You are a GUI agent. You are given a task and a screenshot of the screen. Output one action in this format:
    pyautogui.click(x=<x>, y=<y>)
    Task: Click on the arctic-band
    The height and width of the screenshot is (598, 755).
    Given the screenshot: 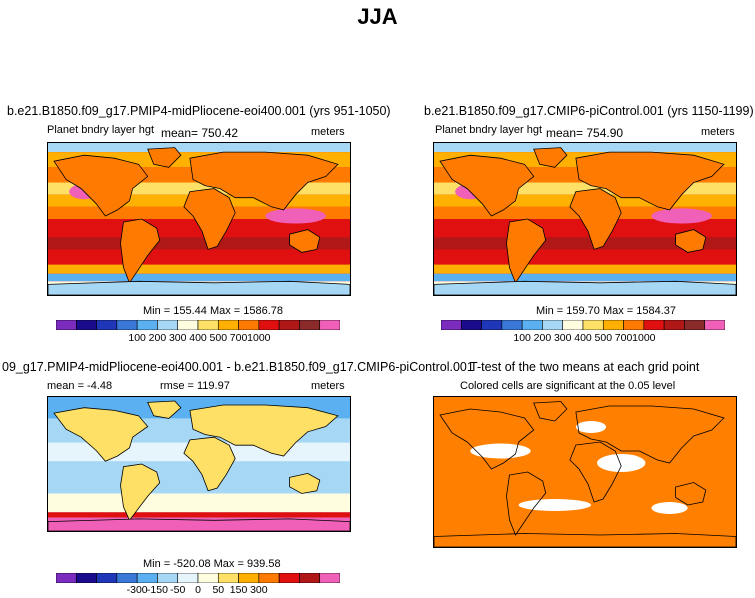 What is the action you would take?
    pyautogui.click(x=199, y=148)
    